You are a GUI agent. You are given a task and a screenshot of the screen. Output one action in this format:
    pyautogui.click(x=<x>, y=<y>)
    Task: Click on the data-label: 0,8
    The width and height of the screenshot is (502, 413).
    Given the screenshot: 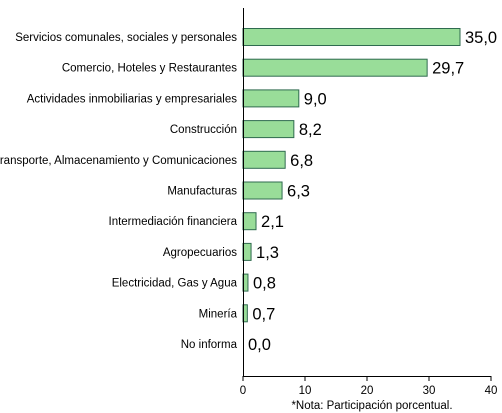 What is the action you would take?
    pyautogui.click(x=264, y=284)
    